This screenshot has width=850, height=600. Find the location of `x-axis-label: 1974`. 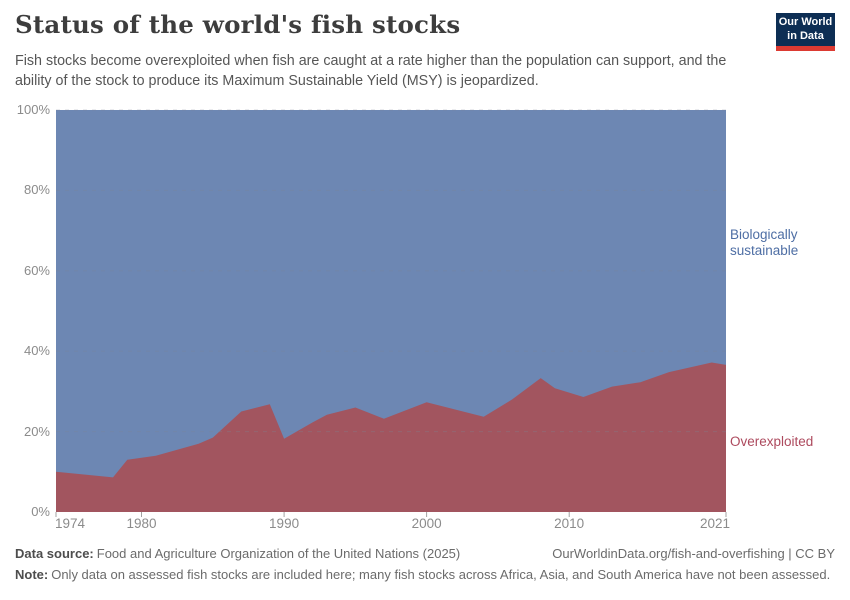

x-axis-label: 1974 is located at coordinates (70, 523).